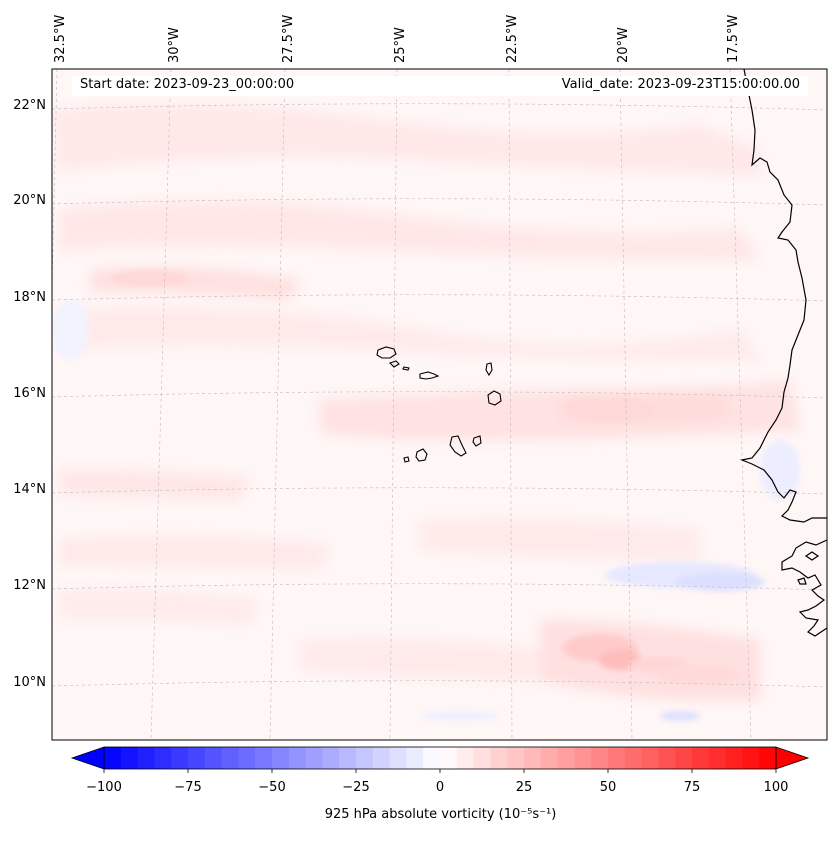 This screenshot has height=843, width=837. What do you see at coordinates (29, 393) in the screenshot?
I see `lat-label-16N: 16°N` at bounding box center [29, 393].